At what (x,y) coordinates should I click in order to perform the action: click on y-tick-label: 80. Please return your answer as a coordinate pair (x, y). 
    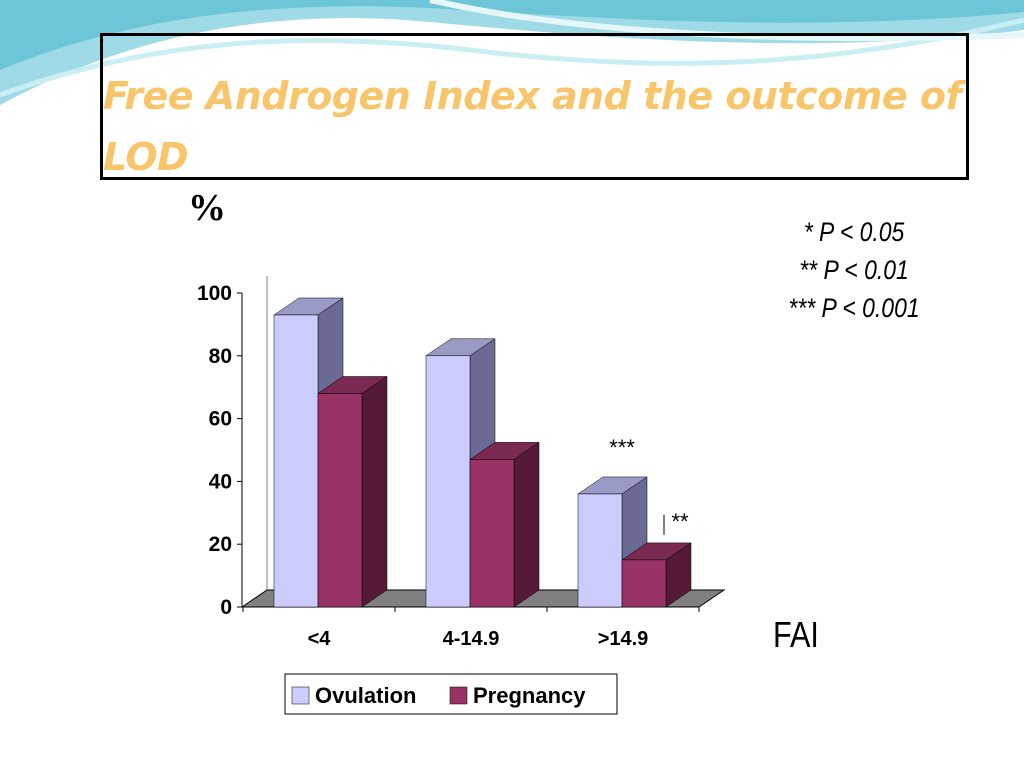
    Looking at the image, I should click on (220, 356).